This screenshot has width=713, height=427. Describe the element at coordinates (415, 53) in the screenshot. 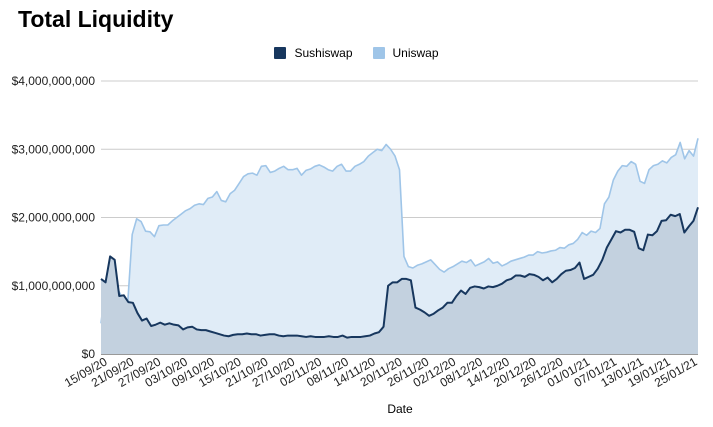

I see `legend-label-uniswap: Uniswap` at that location.